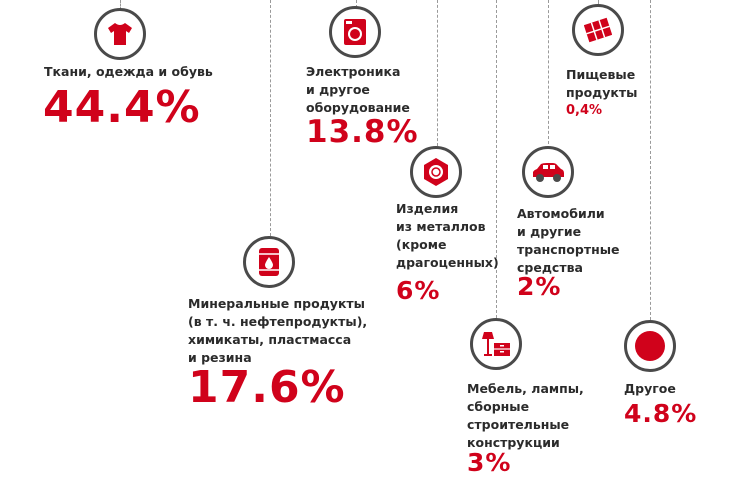  What do you see at coordinates (356, 4) in the screenshot?
I see `connector-line-electronics` at bounding box center [356, 4].